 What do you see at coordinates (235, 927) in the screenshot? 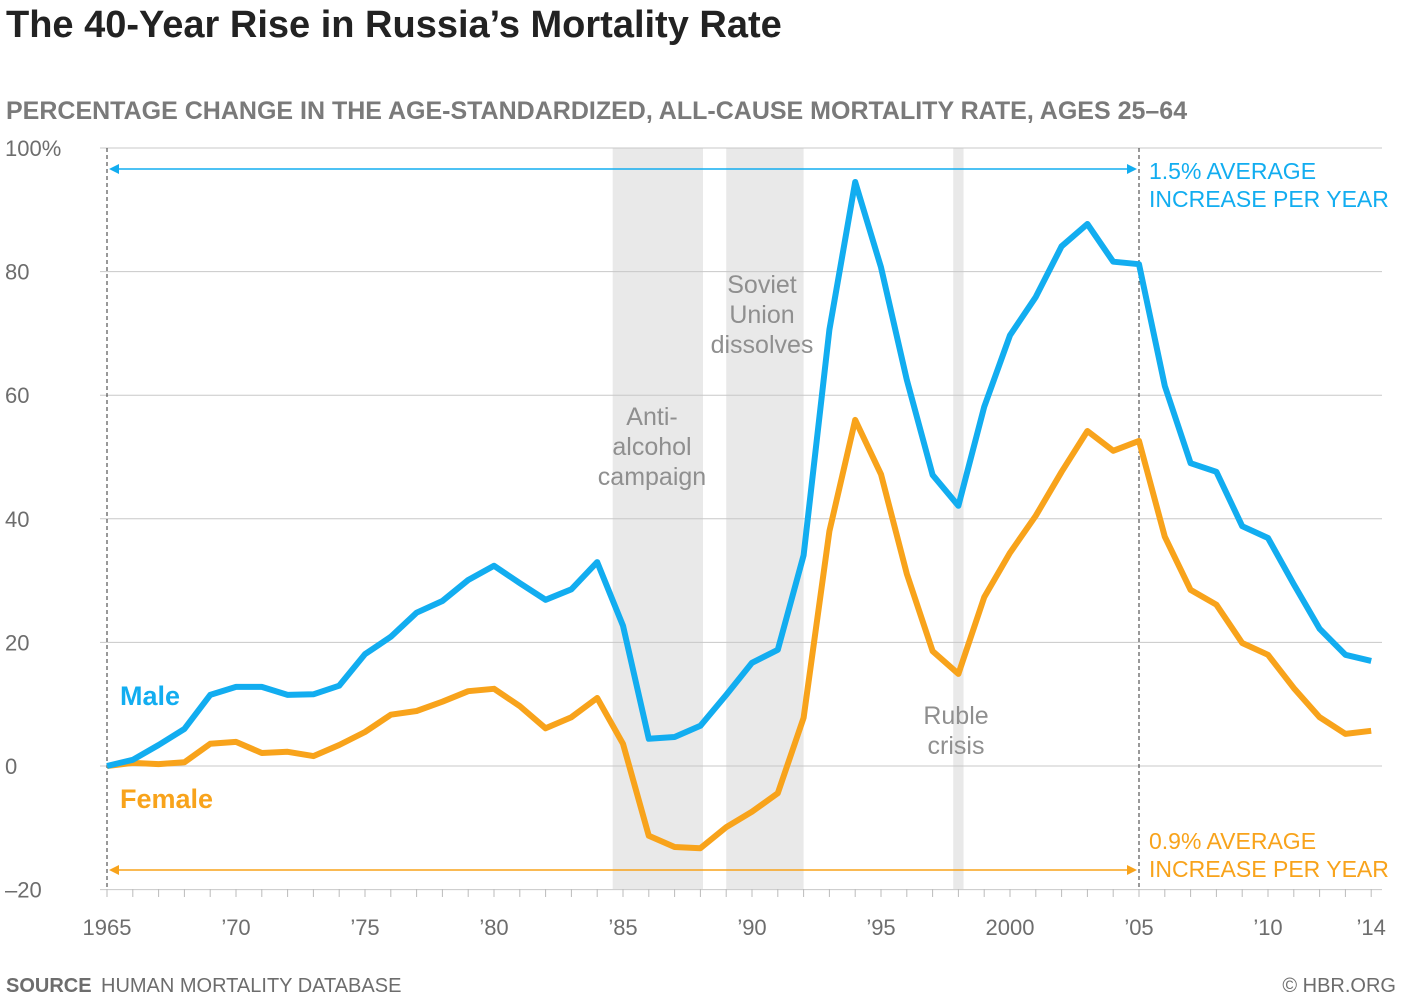
I see `x-tick-label: ’70` at bounding box center [235, 927].